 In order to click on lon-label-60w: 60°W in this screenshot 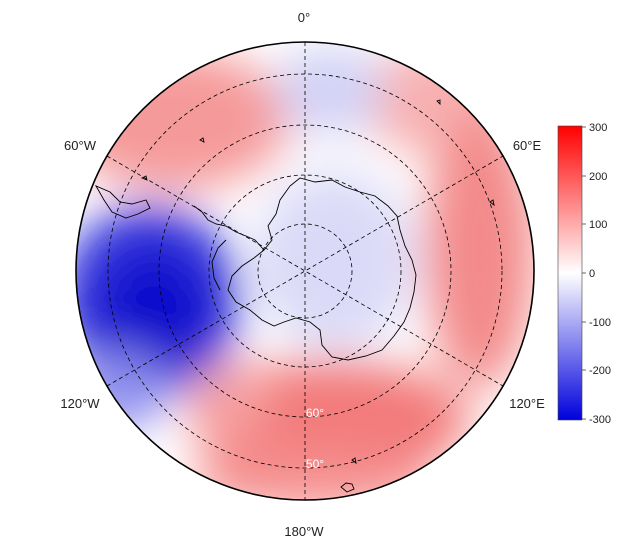, I will do `click(80, 145)`.